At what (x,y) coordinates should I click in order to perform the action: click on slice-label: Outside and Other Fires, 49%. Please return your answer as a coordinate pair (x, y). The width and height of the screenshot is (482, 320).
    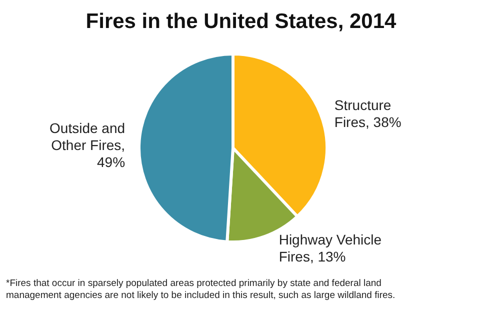
    Looking at the image, I should click on (88, 145).